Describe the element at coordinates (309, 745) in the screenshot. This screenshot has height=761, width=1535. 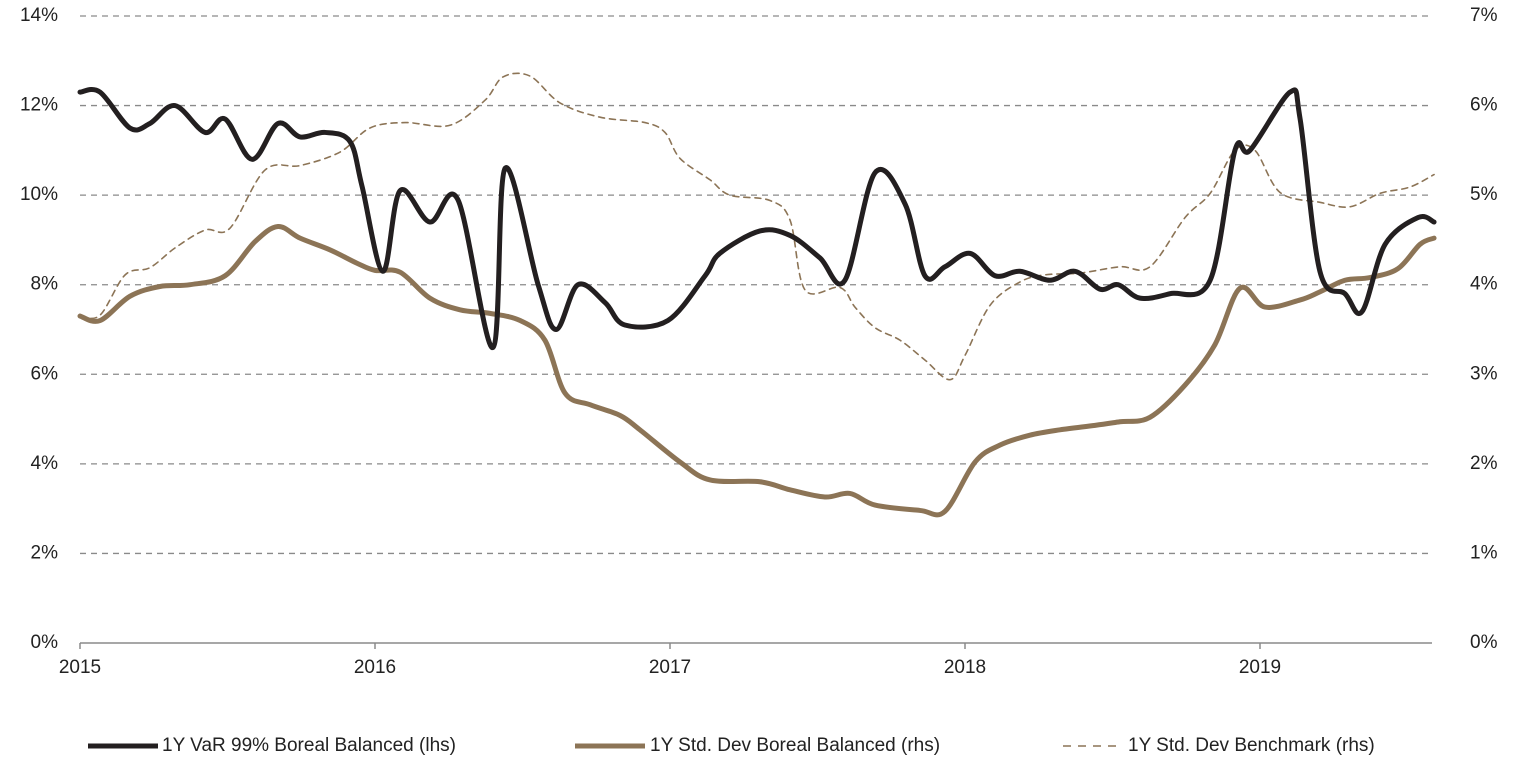
I see `legend-label: 1Y VaR 99% Boreal Balanced (lhs)` at that location.